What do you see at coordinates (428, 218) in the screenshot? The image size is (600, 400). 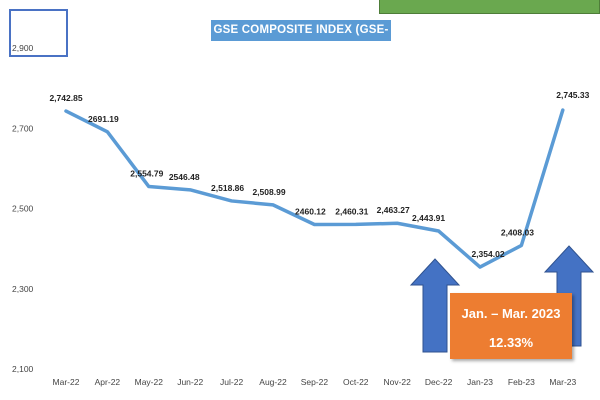 I see `data-label: 2,443.91` at bounding box center [428, 218].